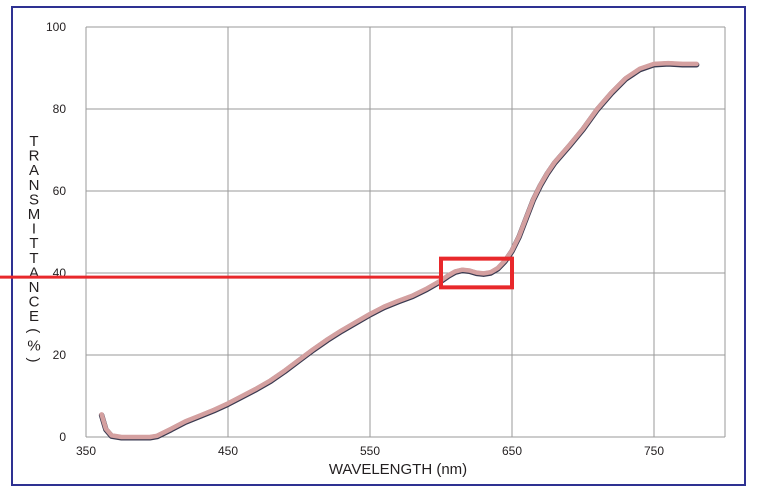  What do you see at coordinates (398, 469) in the screenshot?
I see `x-axis-label: WAVELENGTH (nm)` at bounding box center [398, 469].